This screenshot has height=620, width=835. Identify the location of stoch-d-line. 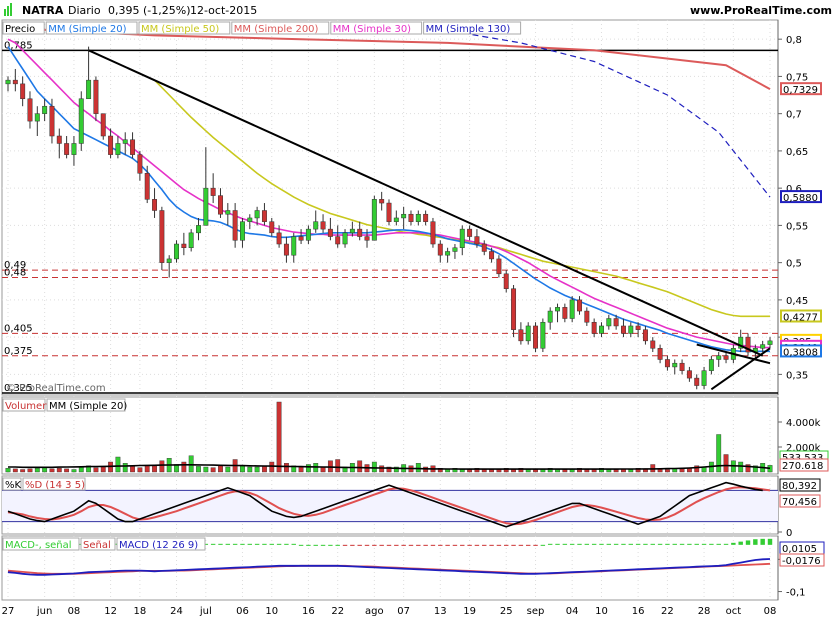
(389, 506).